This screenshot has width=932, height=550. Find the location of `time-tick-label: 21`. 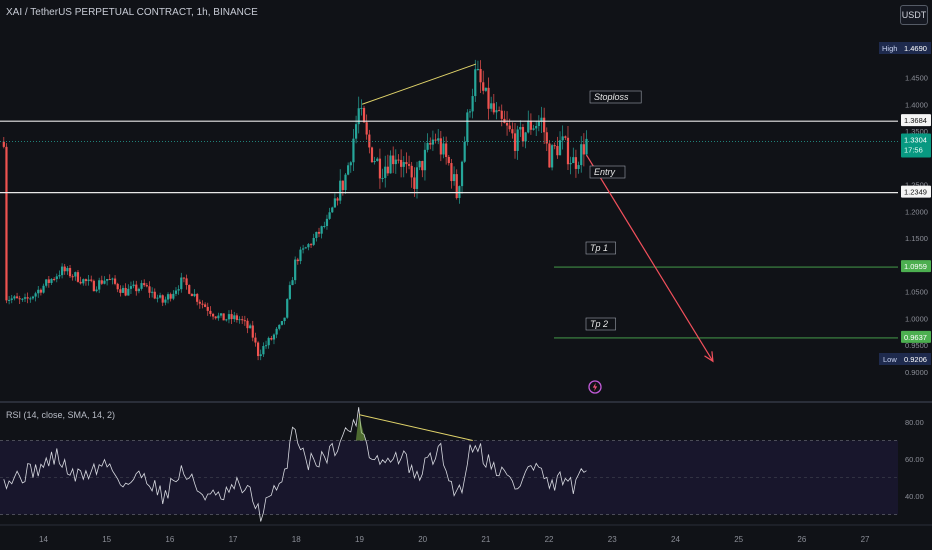

time-tick-label: 21 is located at coordinates (485, 539).